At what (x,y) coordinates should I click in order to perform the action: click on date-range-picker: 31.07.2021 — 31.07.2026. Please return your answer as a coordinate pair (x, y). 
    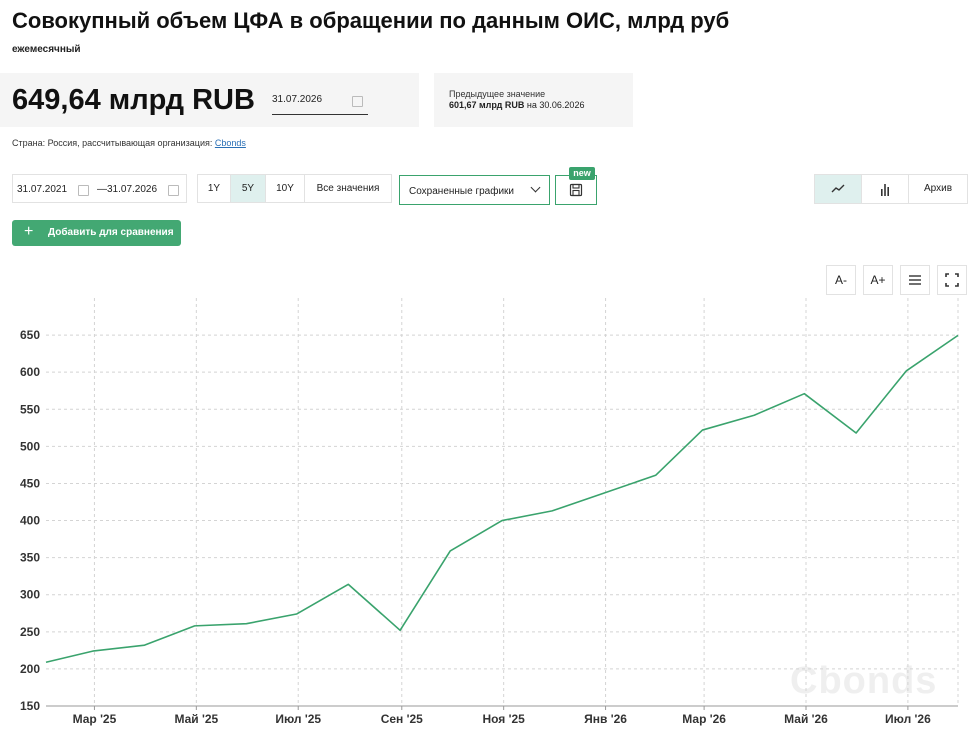
    Looking at the image, I should click on (99, 188).